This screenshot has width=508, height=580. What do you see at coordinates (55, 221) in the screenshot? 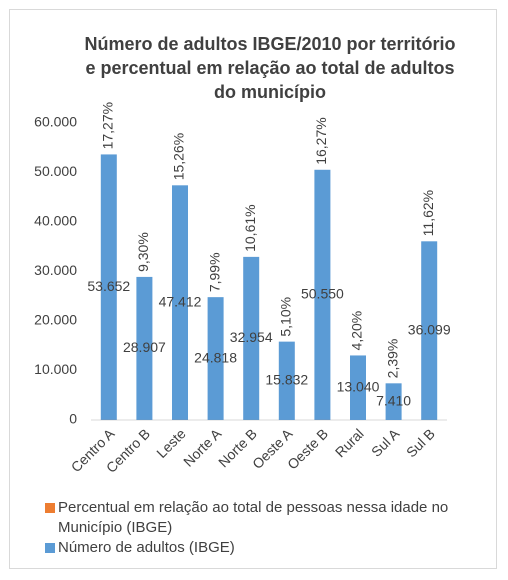
I see `y-tick-label: 40.000` at bounding box center [55, 221].